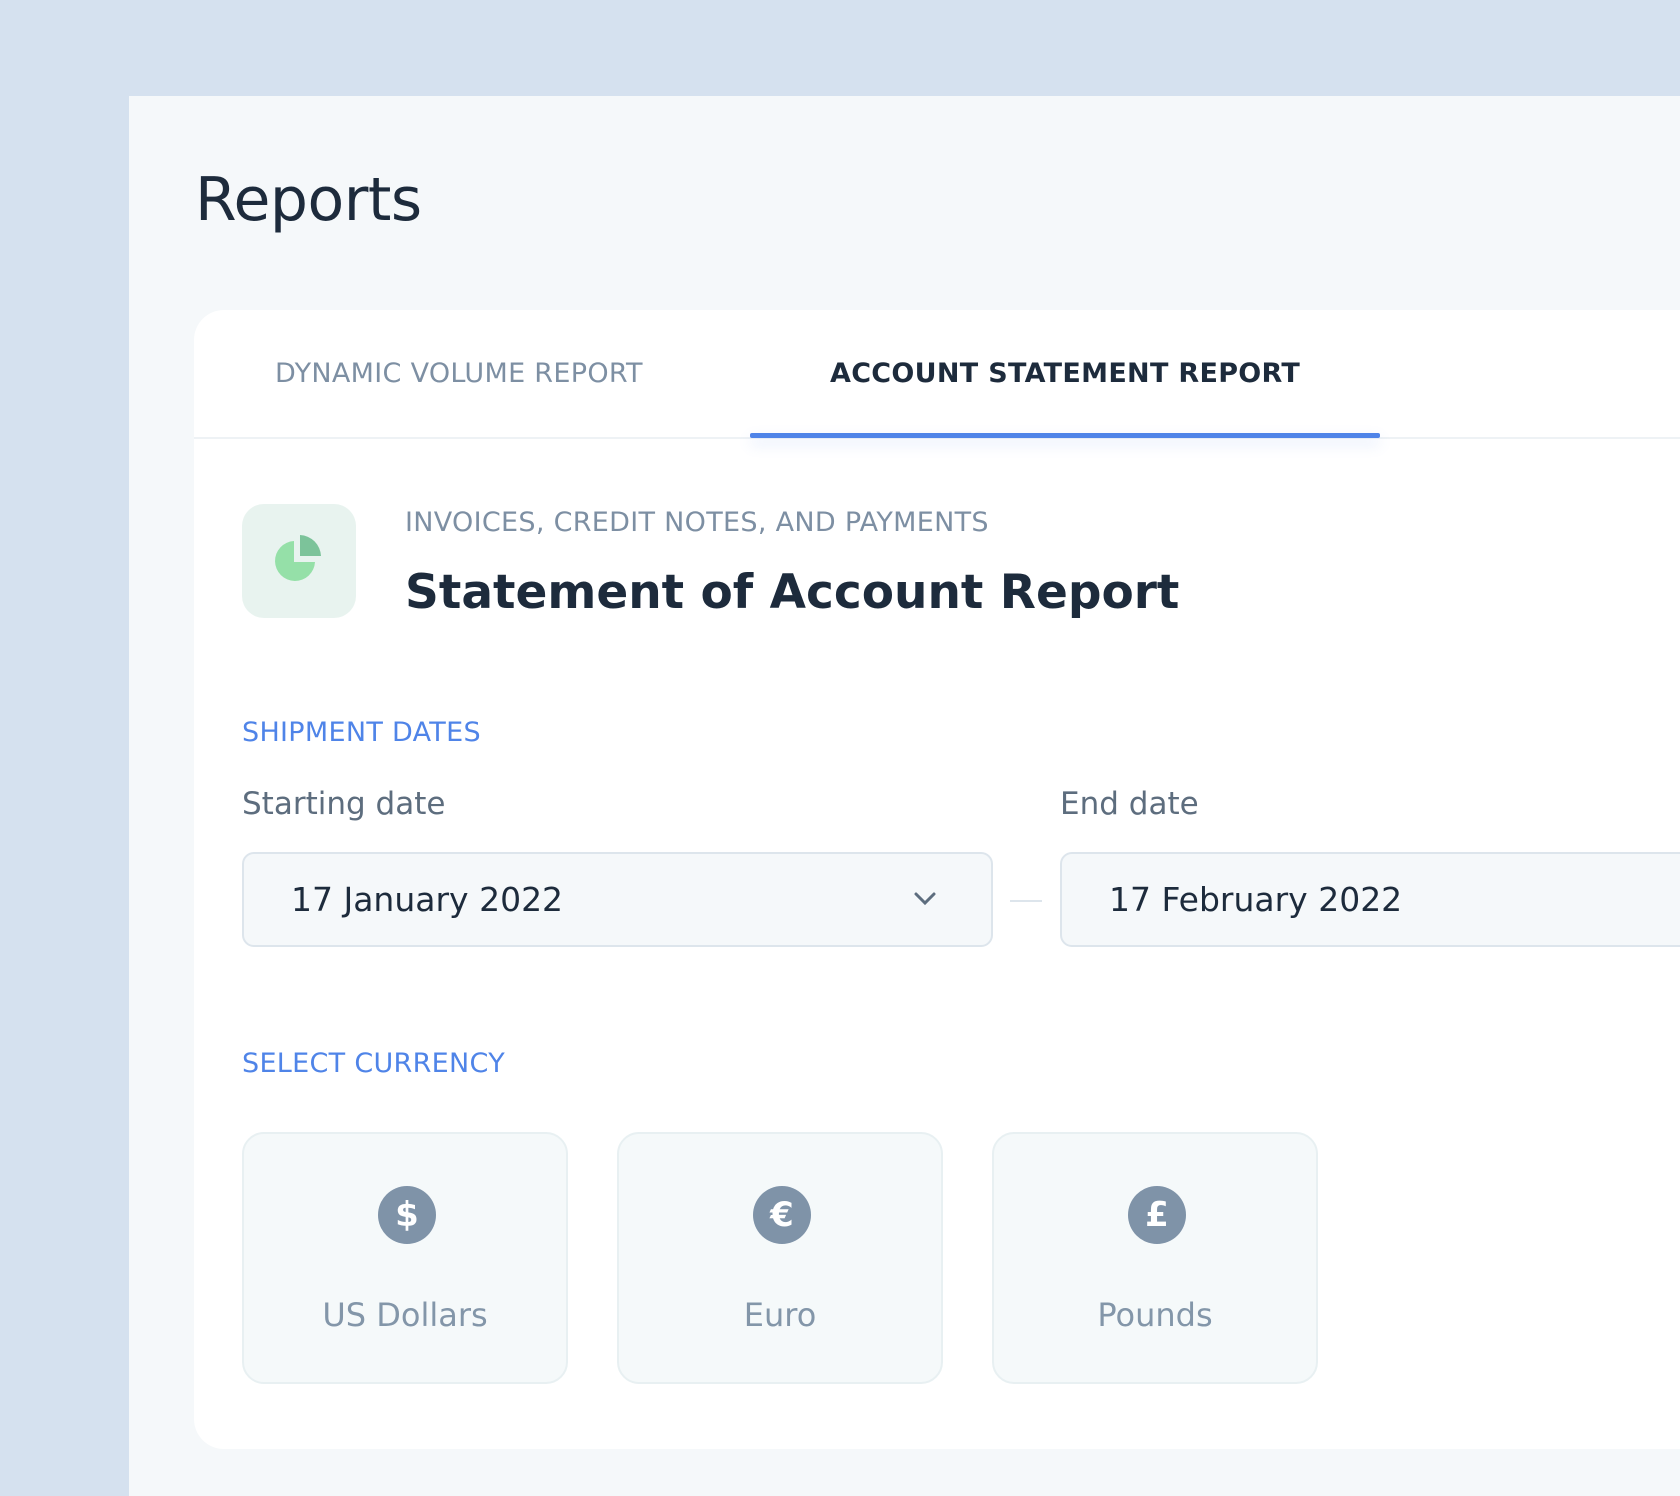 This screenshot has height=1496, width=1680. Describe the element at coordinates (427, 899) in the screenshot. I see `starting-date-value: 17 January 2022` at that location.